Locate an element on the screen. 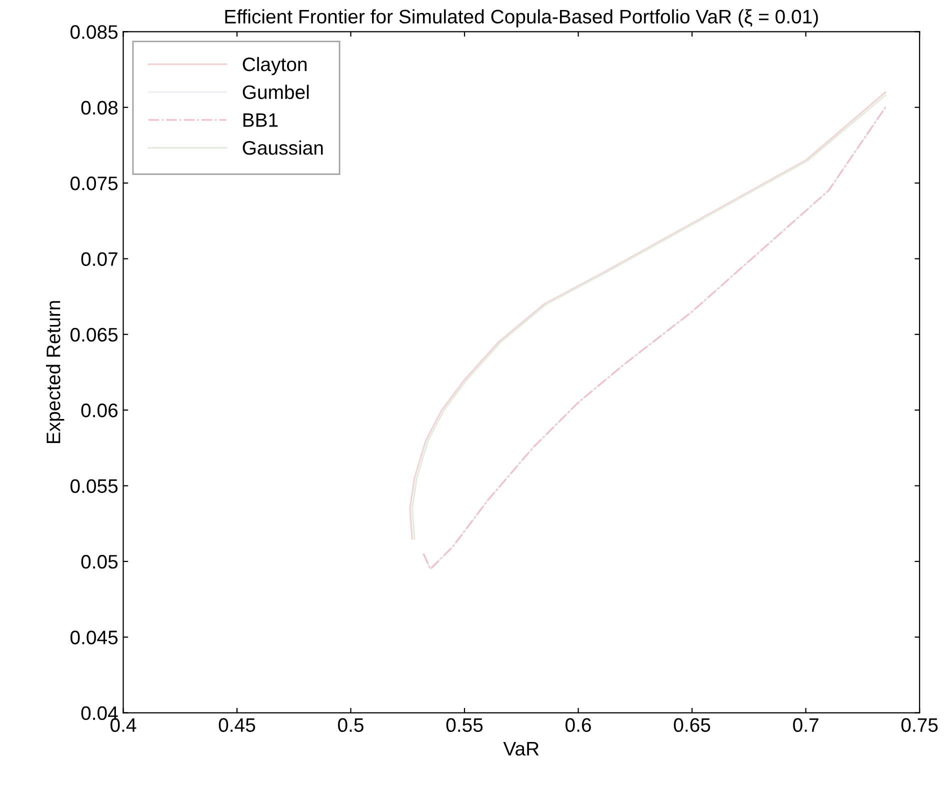  x-tick-label: 0.55 is located at coordinates (464, 725).